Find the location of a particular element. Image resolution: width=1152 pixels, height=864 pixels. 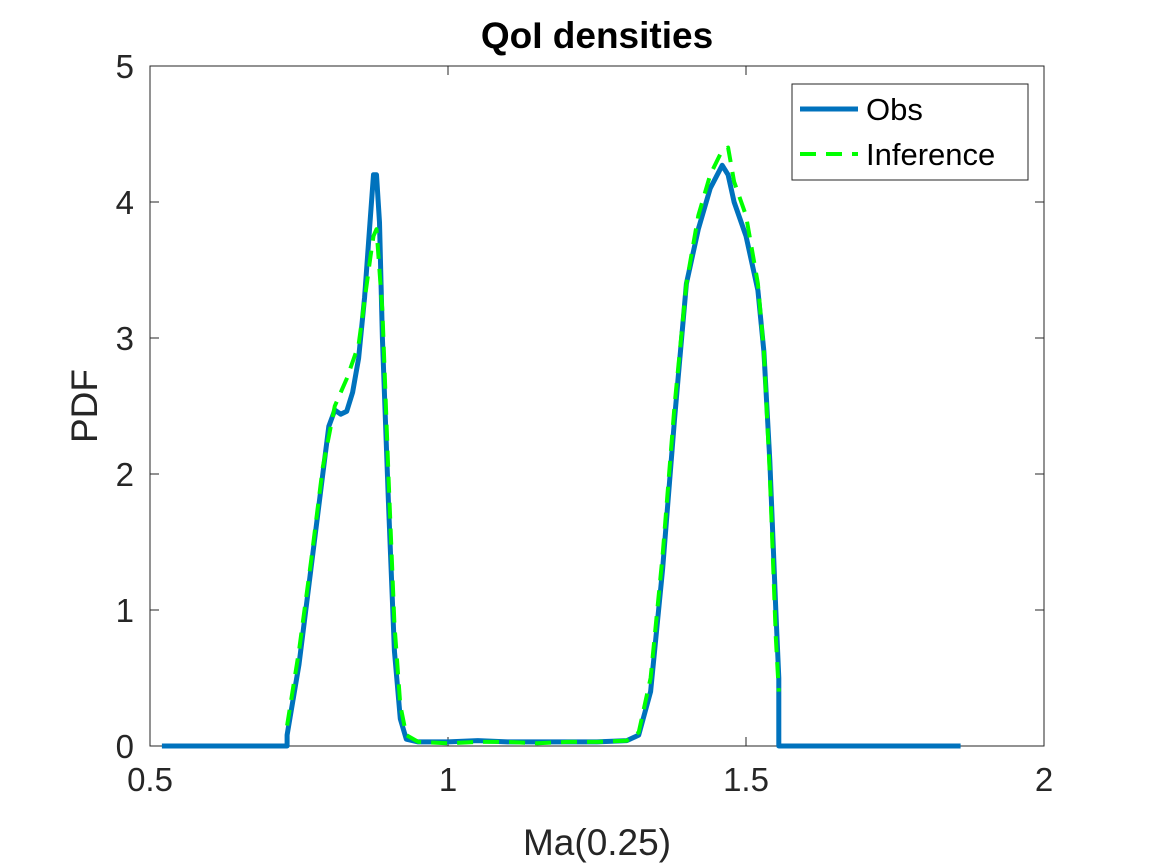

y-tick-label: 5 is located at coordinates (125, 66).